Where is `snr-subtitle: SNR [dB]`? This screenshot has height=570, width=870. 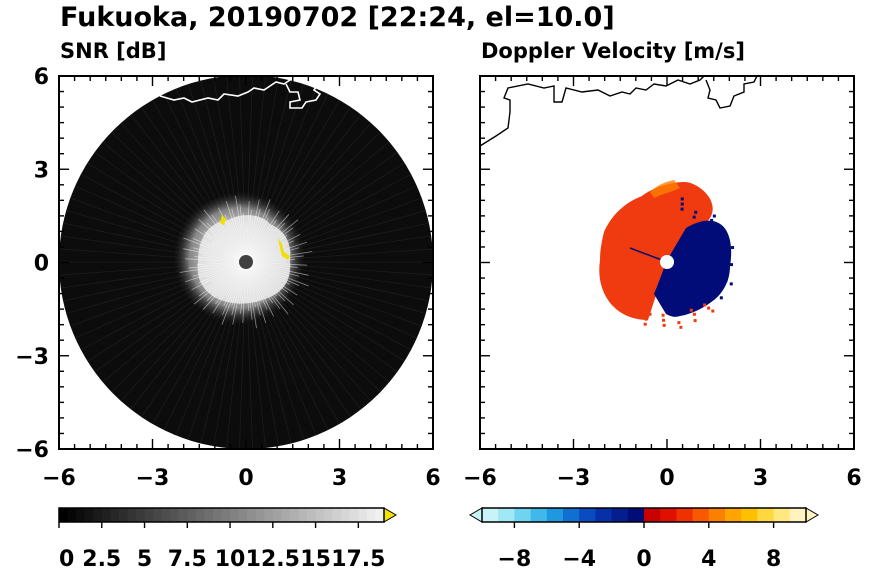 snr-subtitle: SNR [dB] is located at coordinates (113, 51).